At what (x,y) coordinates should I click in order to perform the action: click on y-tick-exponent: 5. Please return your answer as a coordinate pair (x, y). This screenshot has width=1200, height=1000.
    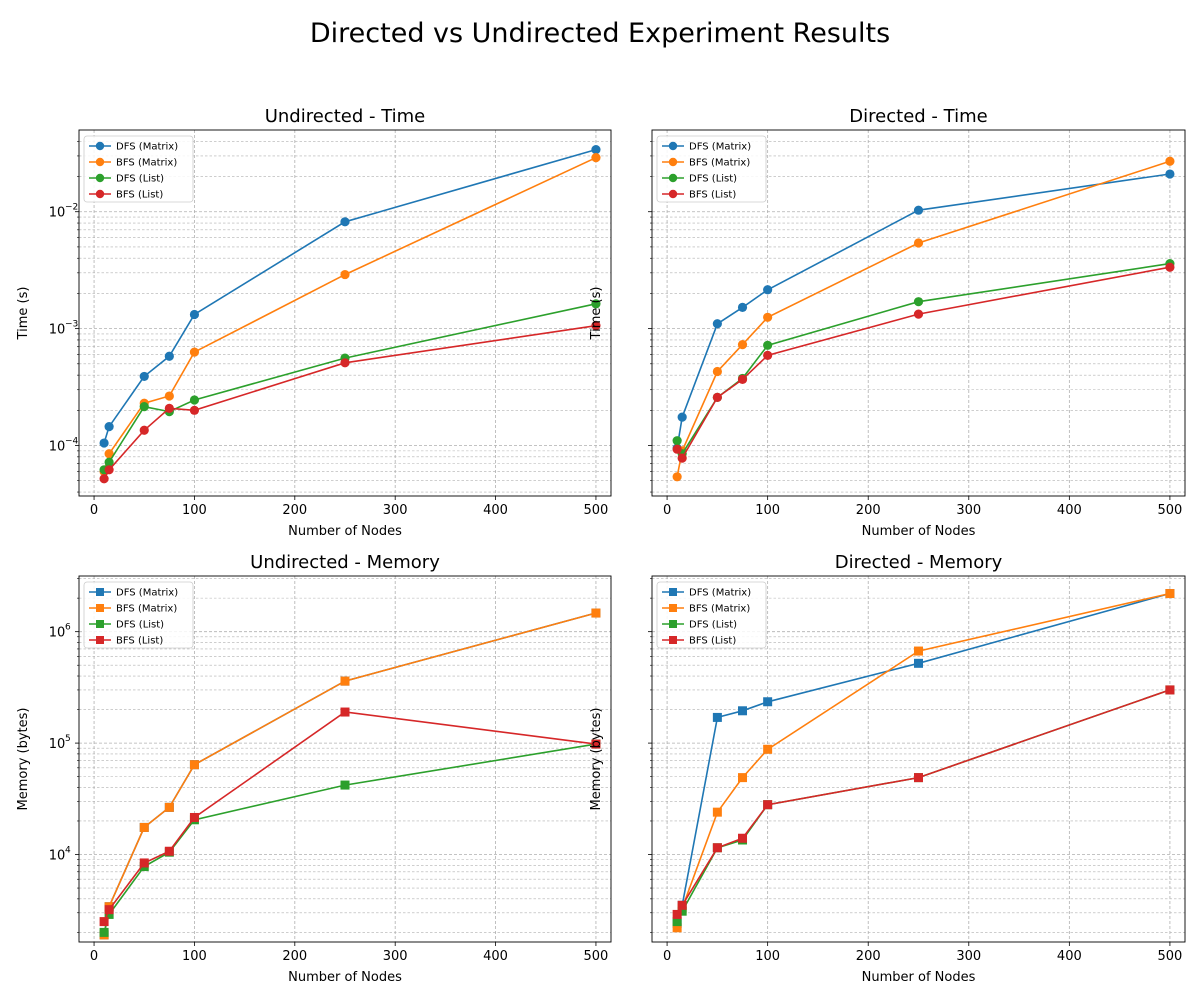
    Looking at the image, I should click on (68, 739).